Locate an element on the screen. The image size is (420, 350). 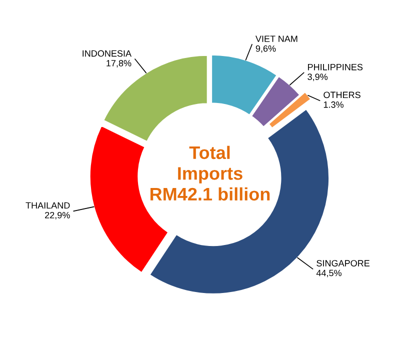
slice-label: OTHERS is located at coordinates (342, 95).